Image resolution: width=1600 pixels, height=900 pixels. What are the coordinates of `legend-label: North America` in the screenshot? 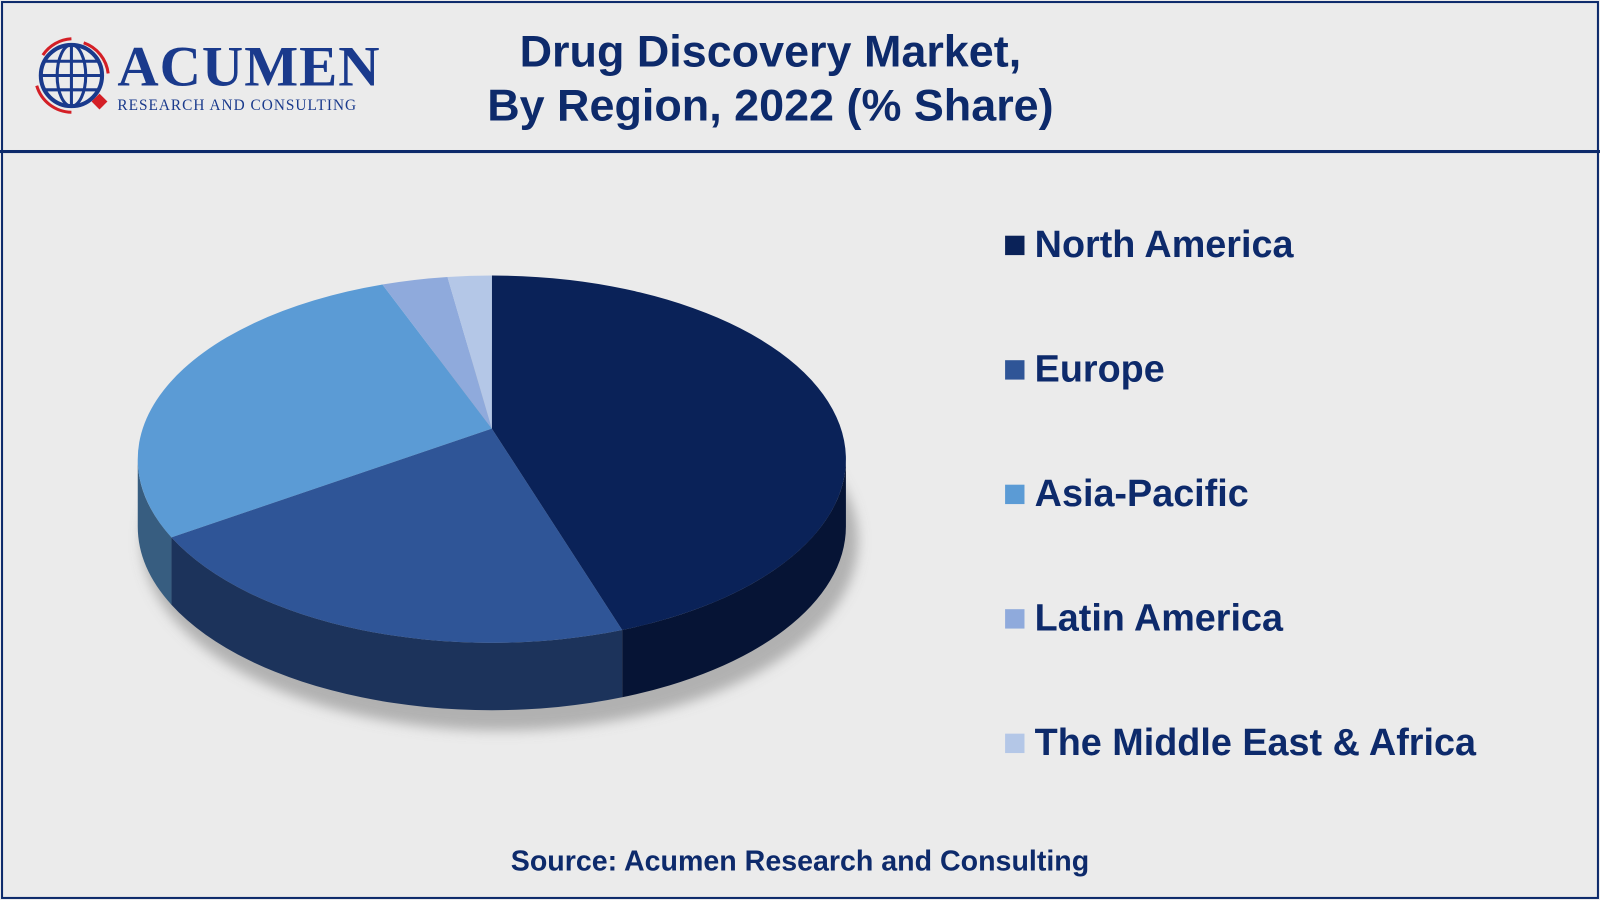 It's located at (1164, 244).